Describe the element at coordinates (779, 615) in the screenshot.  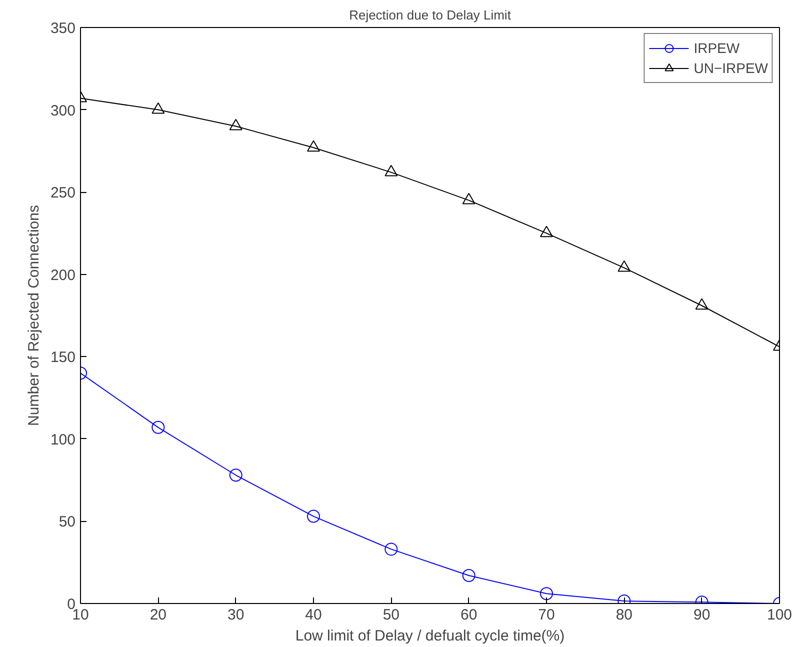
I see `x-tick-label: 100` at that location.